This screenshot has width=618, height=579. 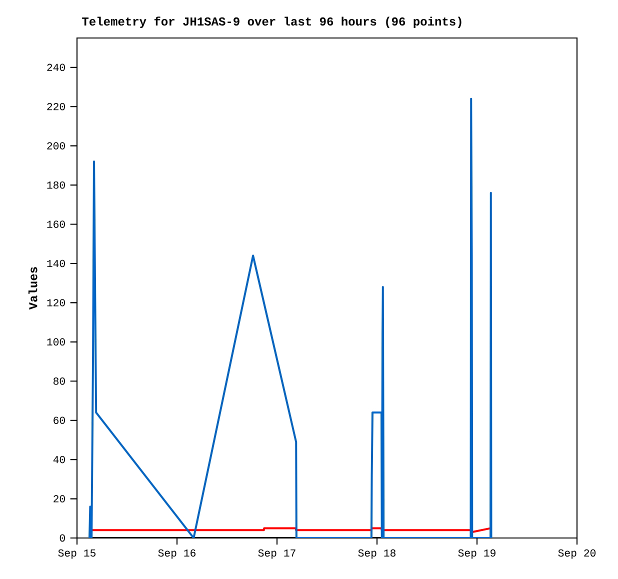 What do you see at coordinates (33, 288) in the screenshot?
I see `y-axis-title: Values` at bounding box center [33, 288].